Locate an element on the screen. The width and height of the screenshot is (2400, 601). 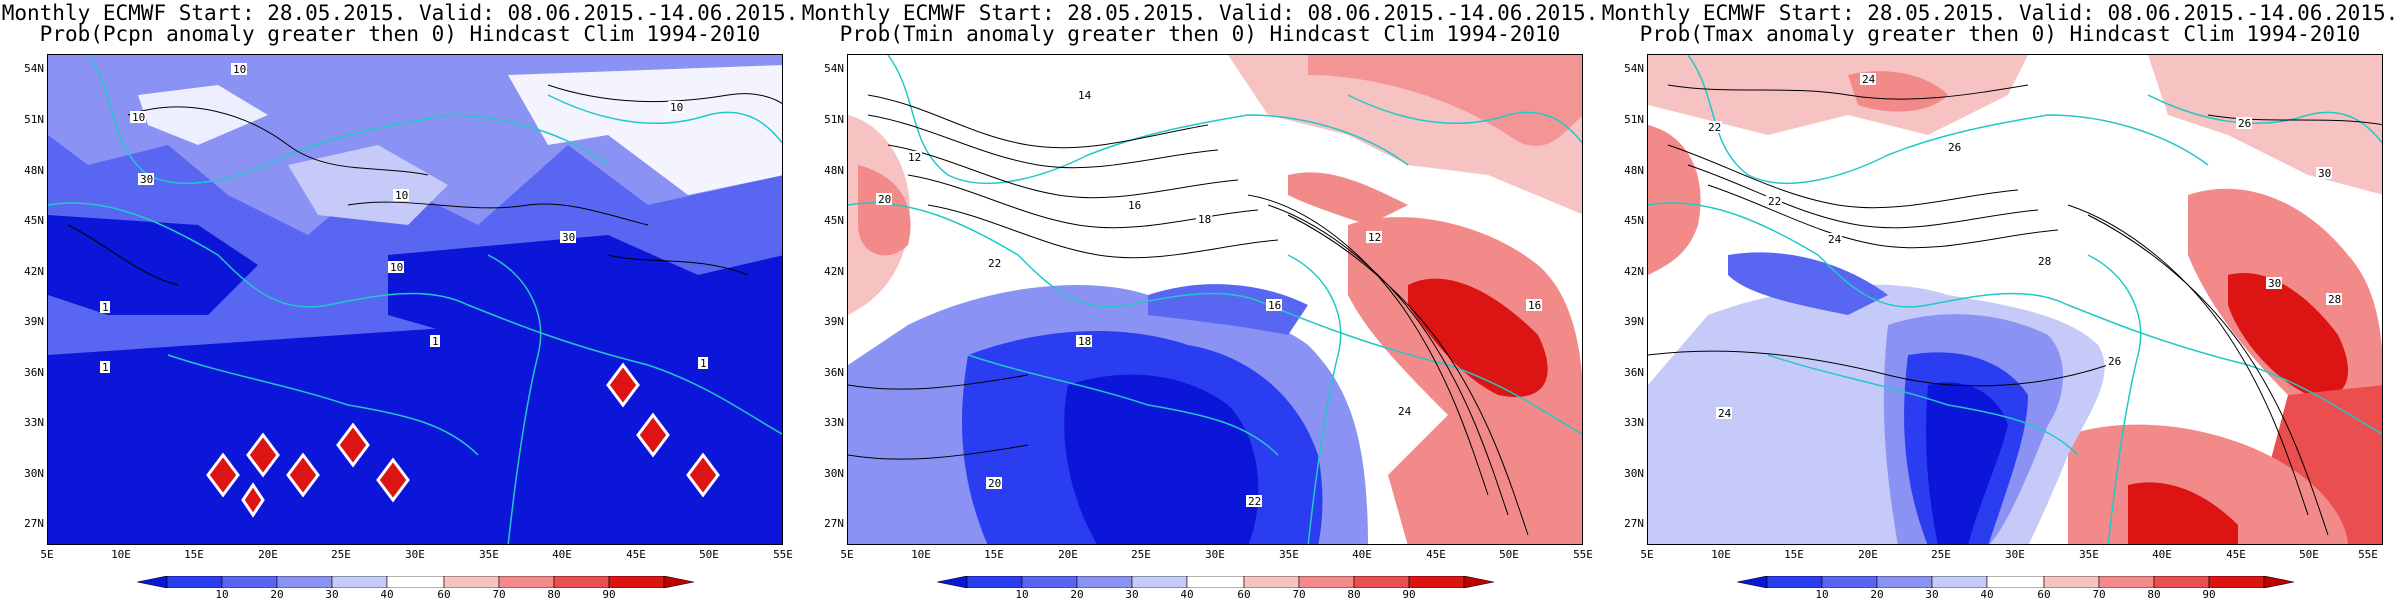
contour-label: 12 is located at coordinates (914, 157).